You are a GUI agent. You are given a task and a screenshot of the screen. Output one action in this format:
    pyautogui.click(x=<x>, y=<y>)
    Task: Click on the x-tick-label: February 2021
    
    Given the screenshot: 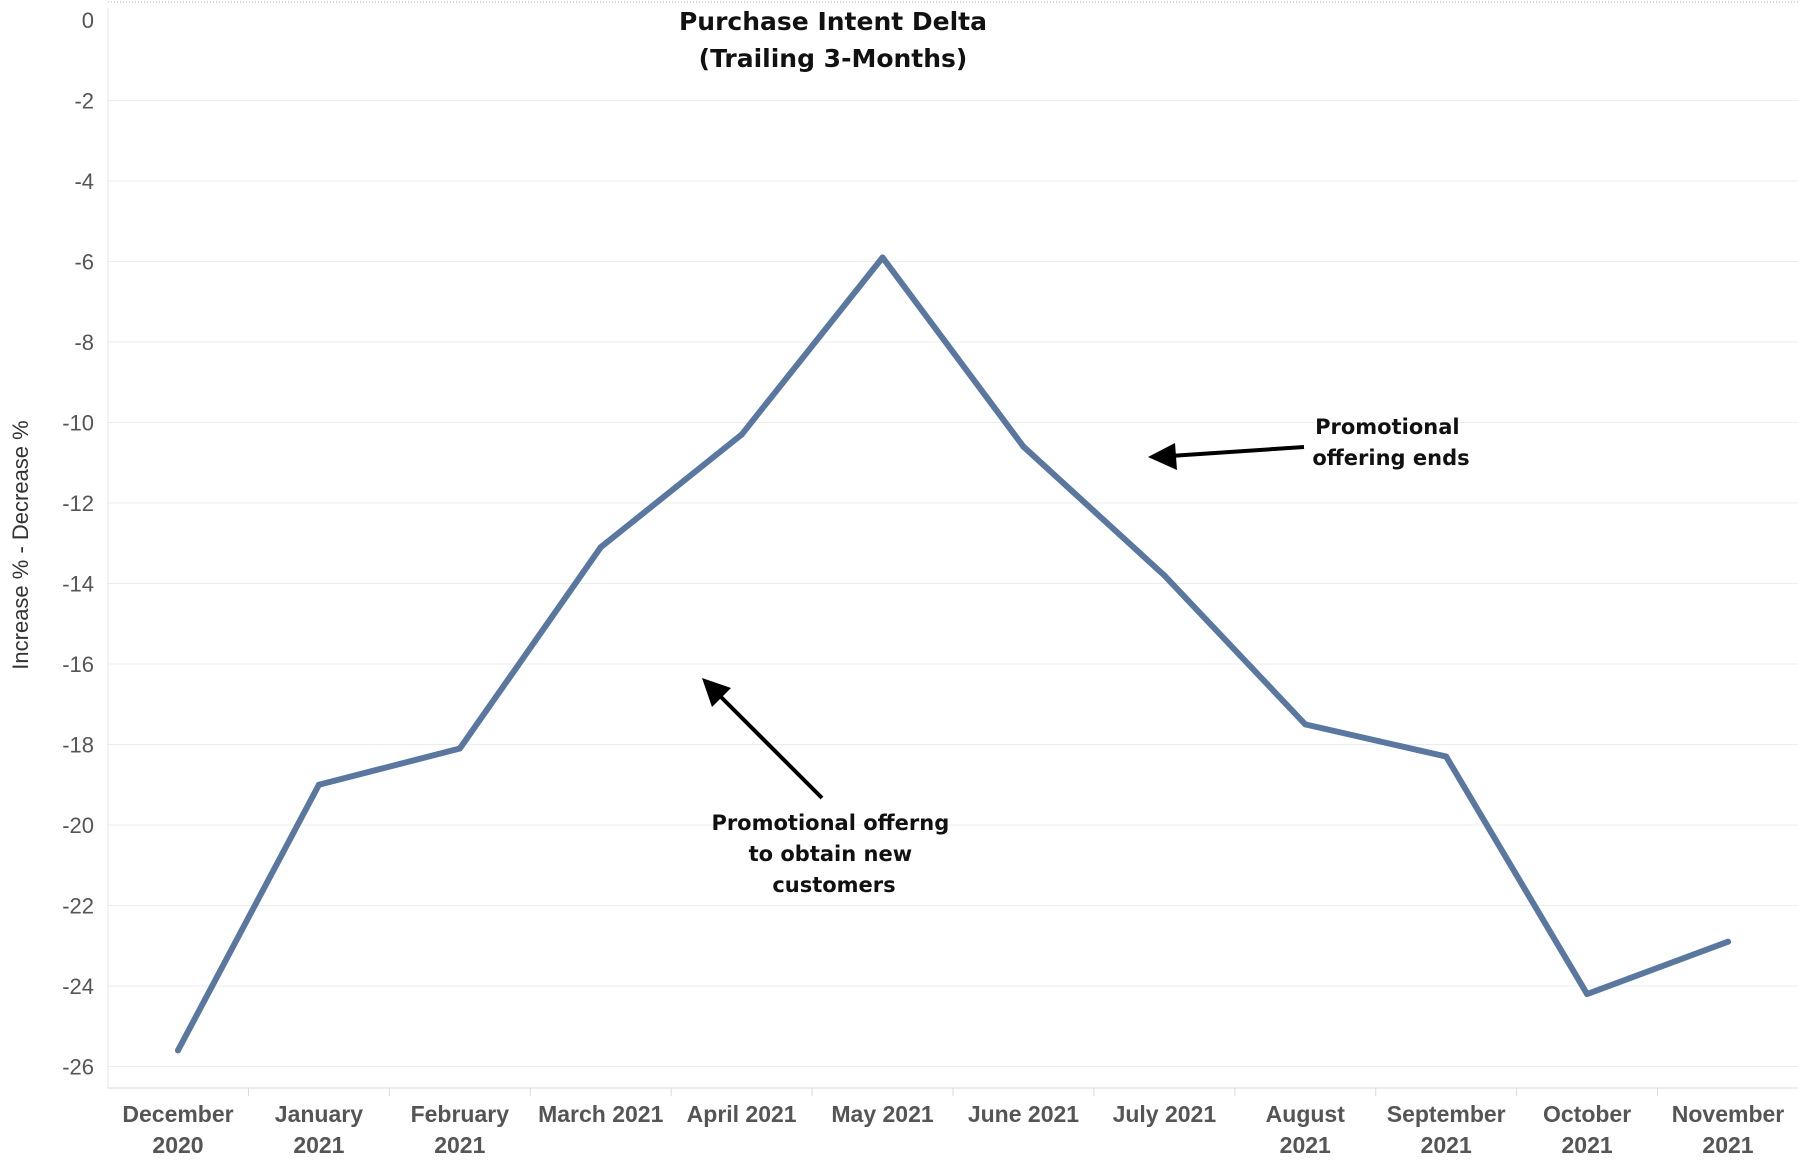 What is the action you would take?
    pyautogui.click(x=460, y=1129)
    